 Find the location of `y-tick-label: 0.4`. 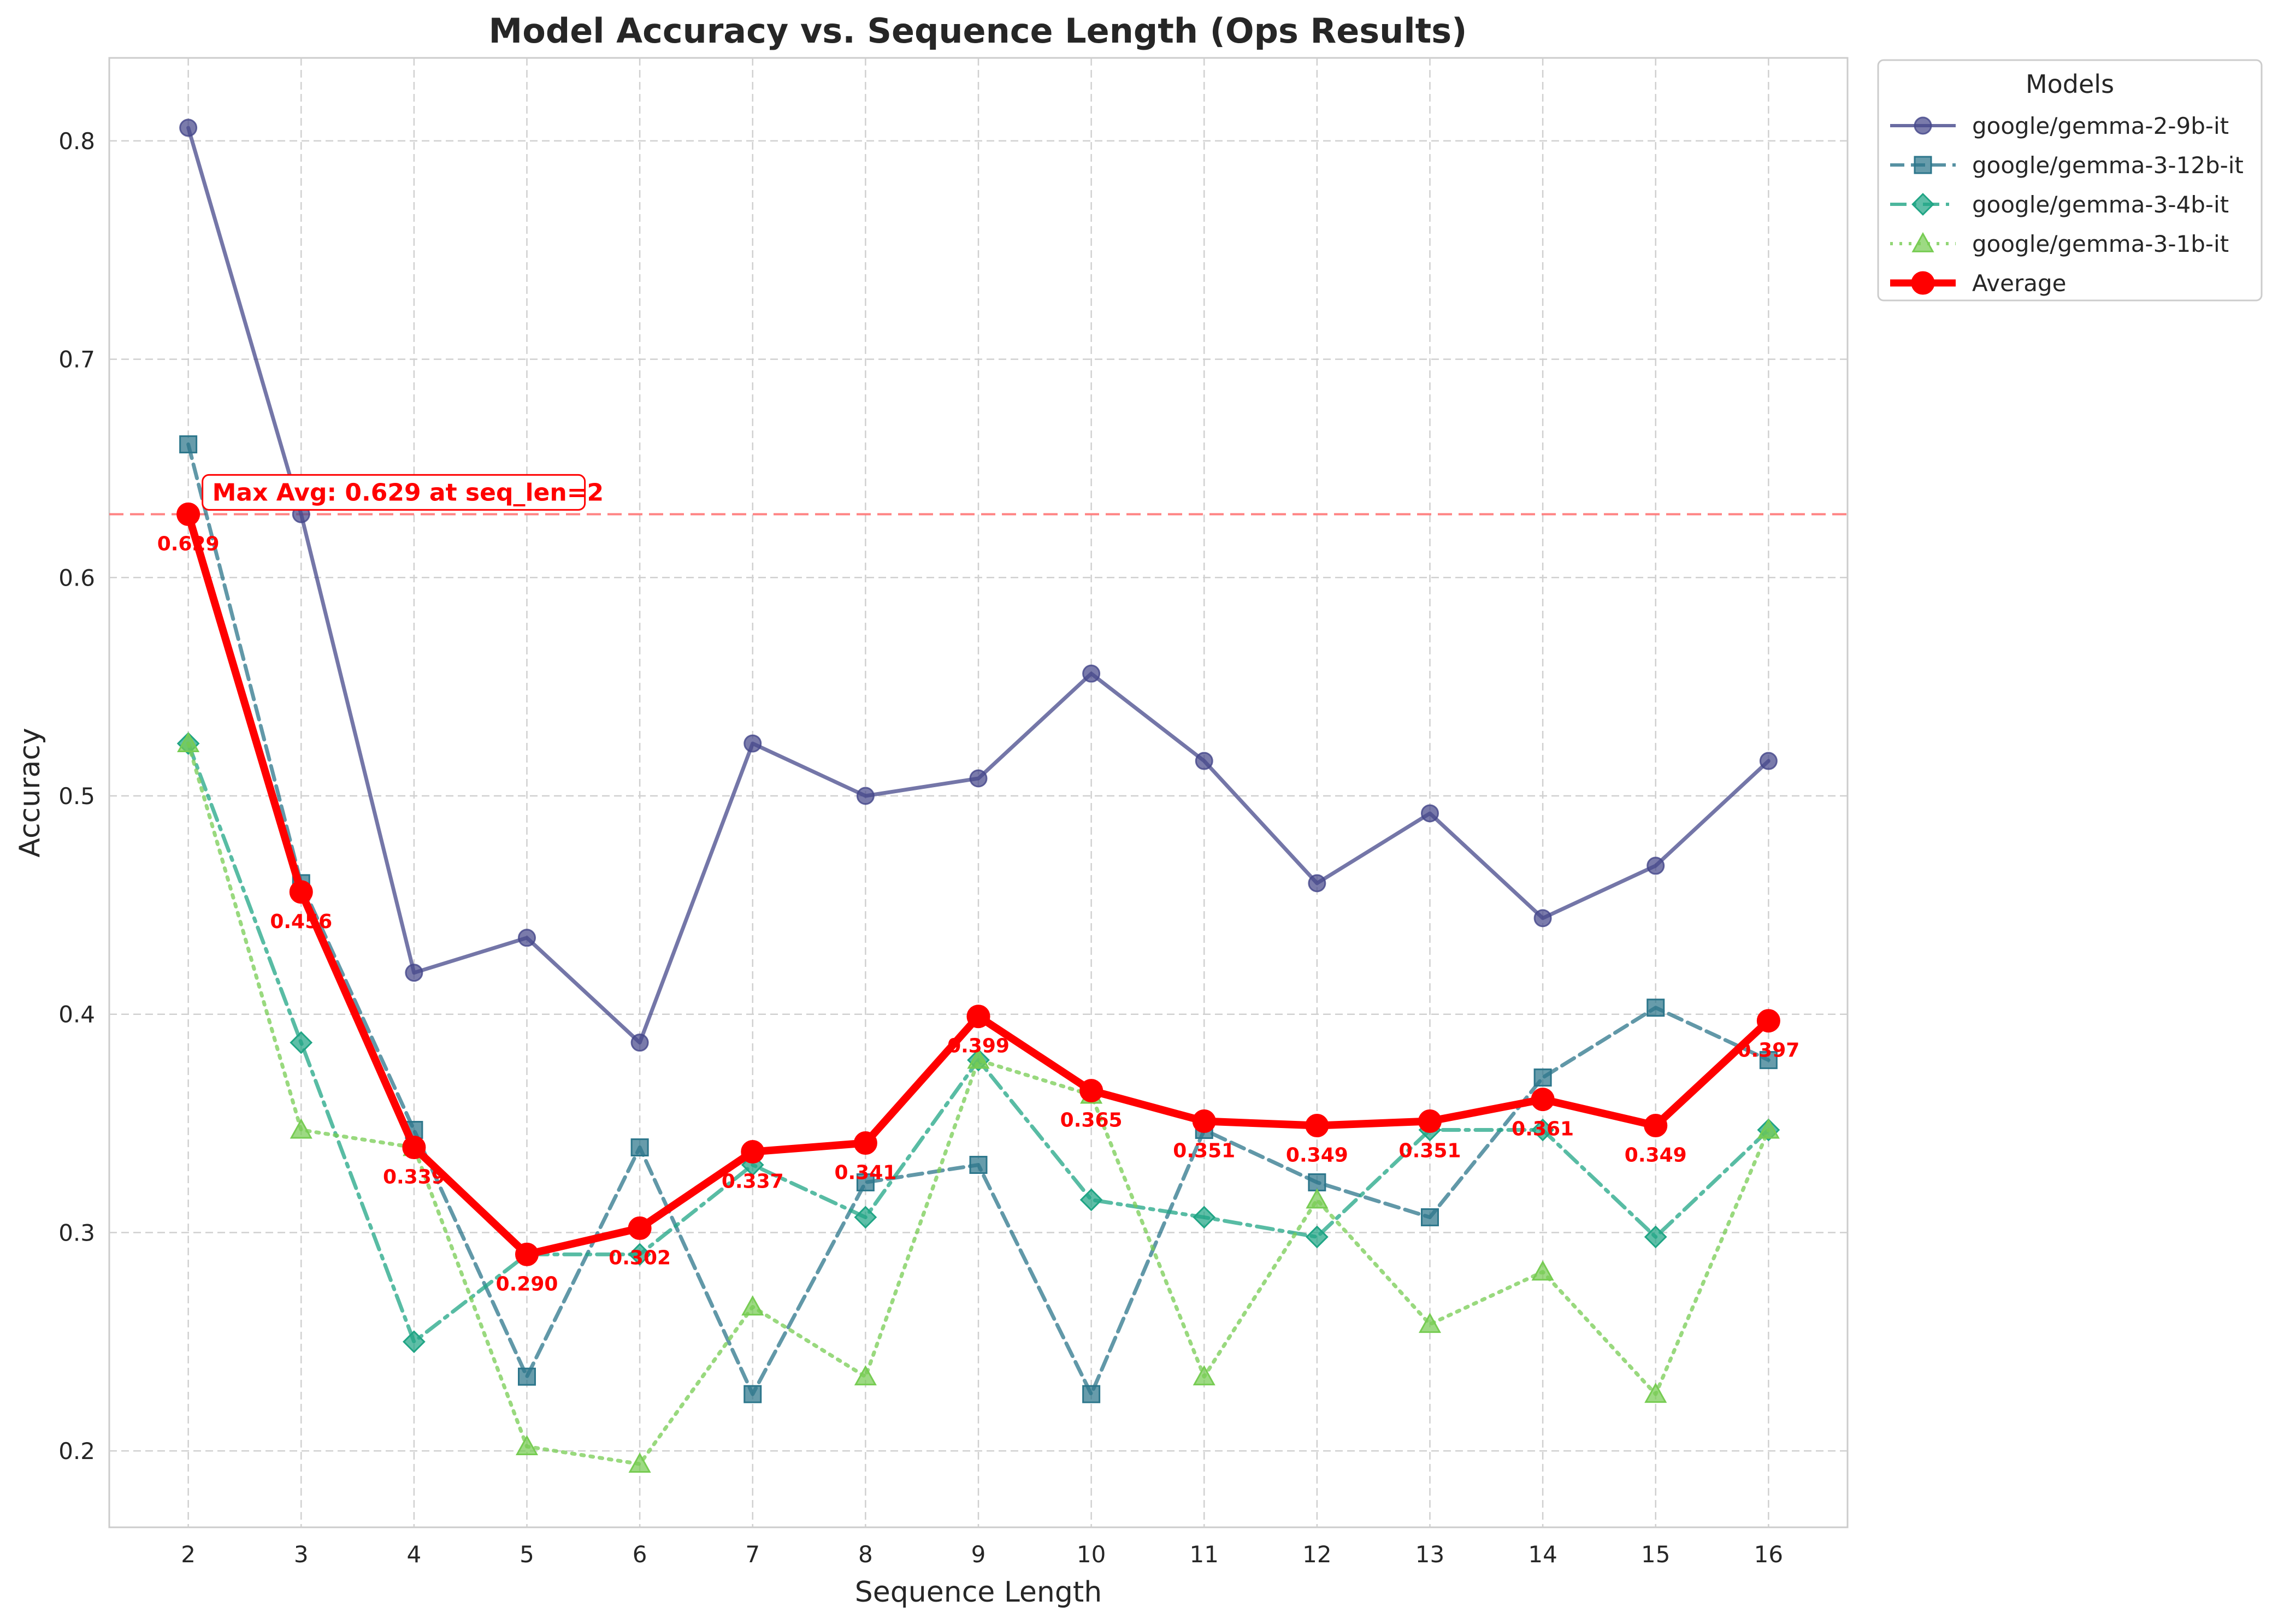

y-tick-label: 0.4 is located at coordinates (76, 1014).